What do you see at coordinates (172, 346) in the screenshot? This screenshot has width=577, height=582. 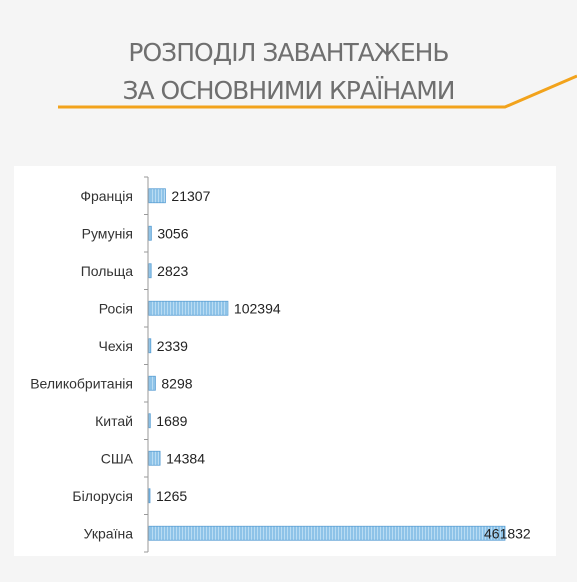 I see `value-label: 2339` at bounding box center [172, 346].